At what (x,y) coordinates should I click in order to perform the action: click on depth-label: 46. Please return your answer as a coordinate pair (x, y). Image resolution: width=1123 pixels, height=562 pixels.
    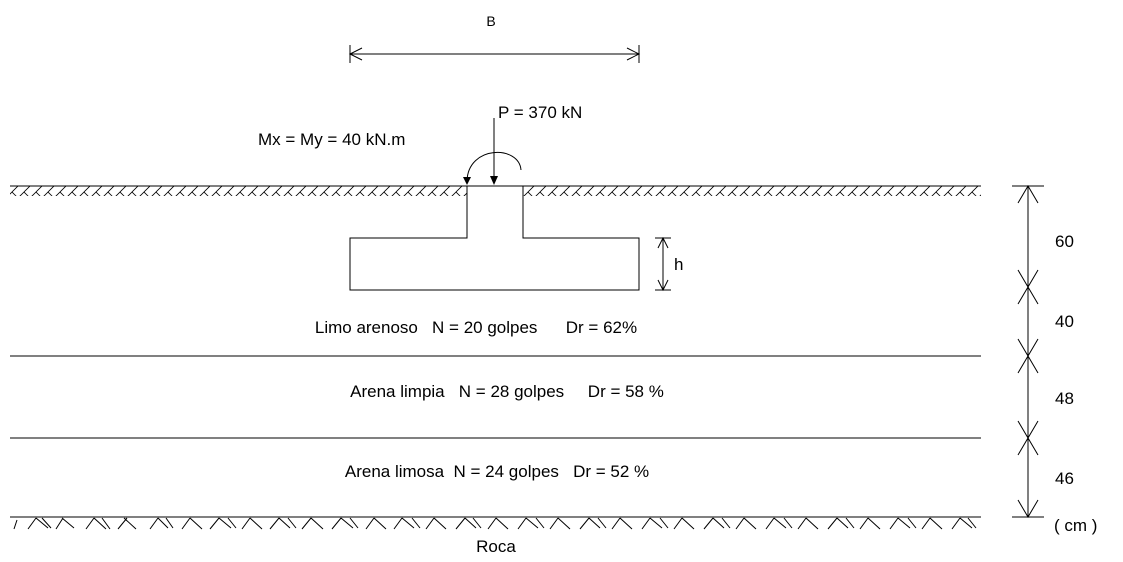
    Looking at the image, I should click on (1064, 478).